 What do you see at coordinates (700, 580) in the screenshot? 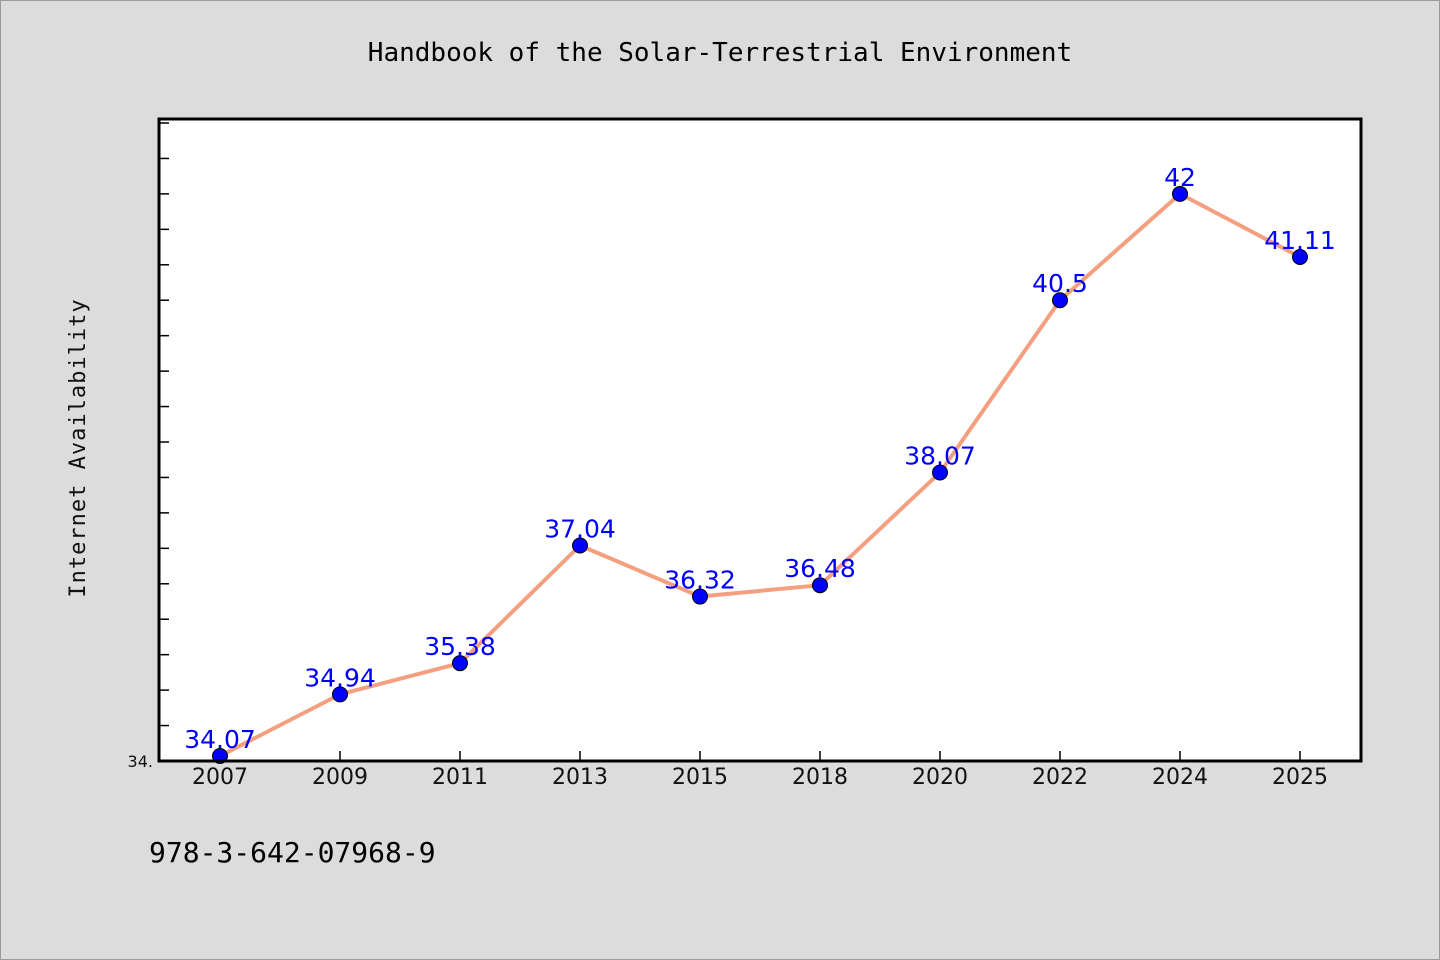
I see `data-label: 36.32` at bounding box center [700, 580].